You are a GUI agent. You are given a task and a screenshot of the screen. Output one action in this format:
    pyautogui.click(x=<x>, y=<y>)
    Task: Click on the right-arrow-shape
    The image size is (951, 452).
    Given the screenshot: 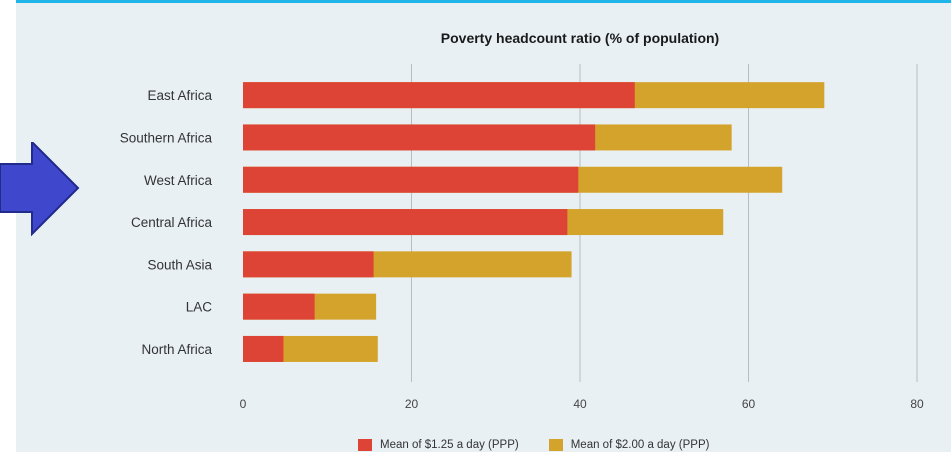 What is the action you would take?
    pyautogui.click(x=40, y=189)
    